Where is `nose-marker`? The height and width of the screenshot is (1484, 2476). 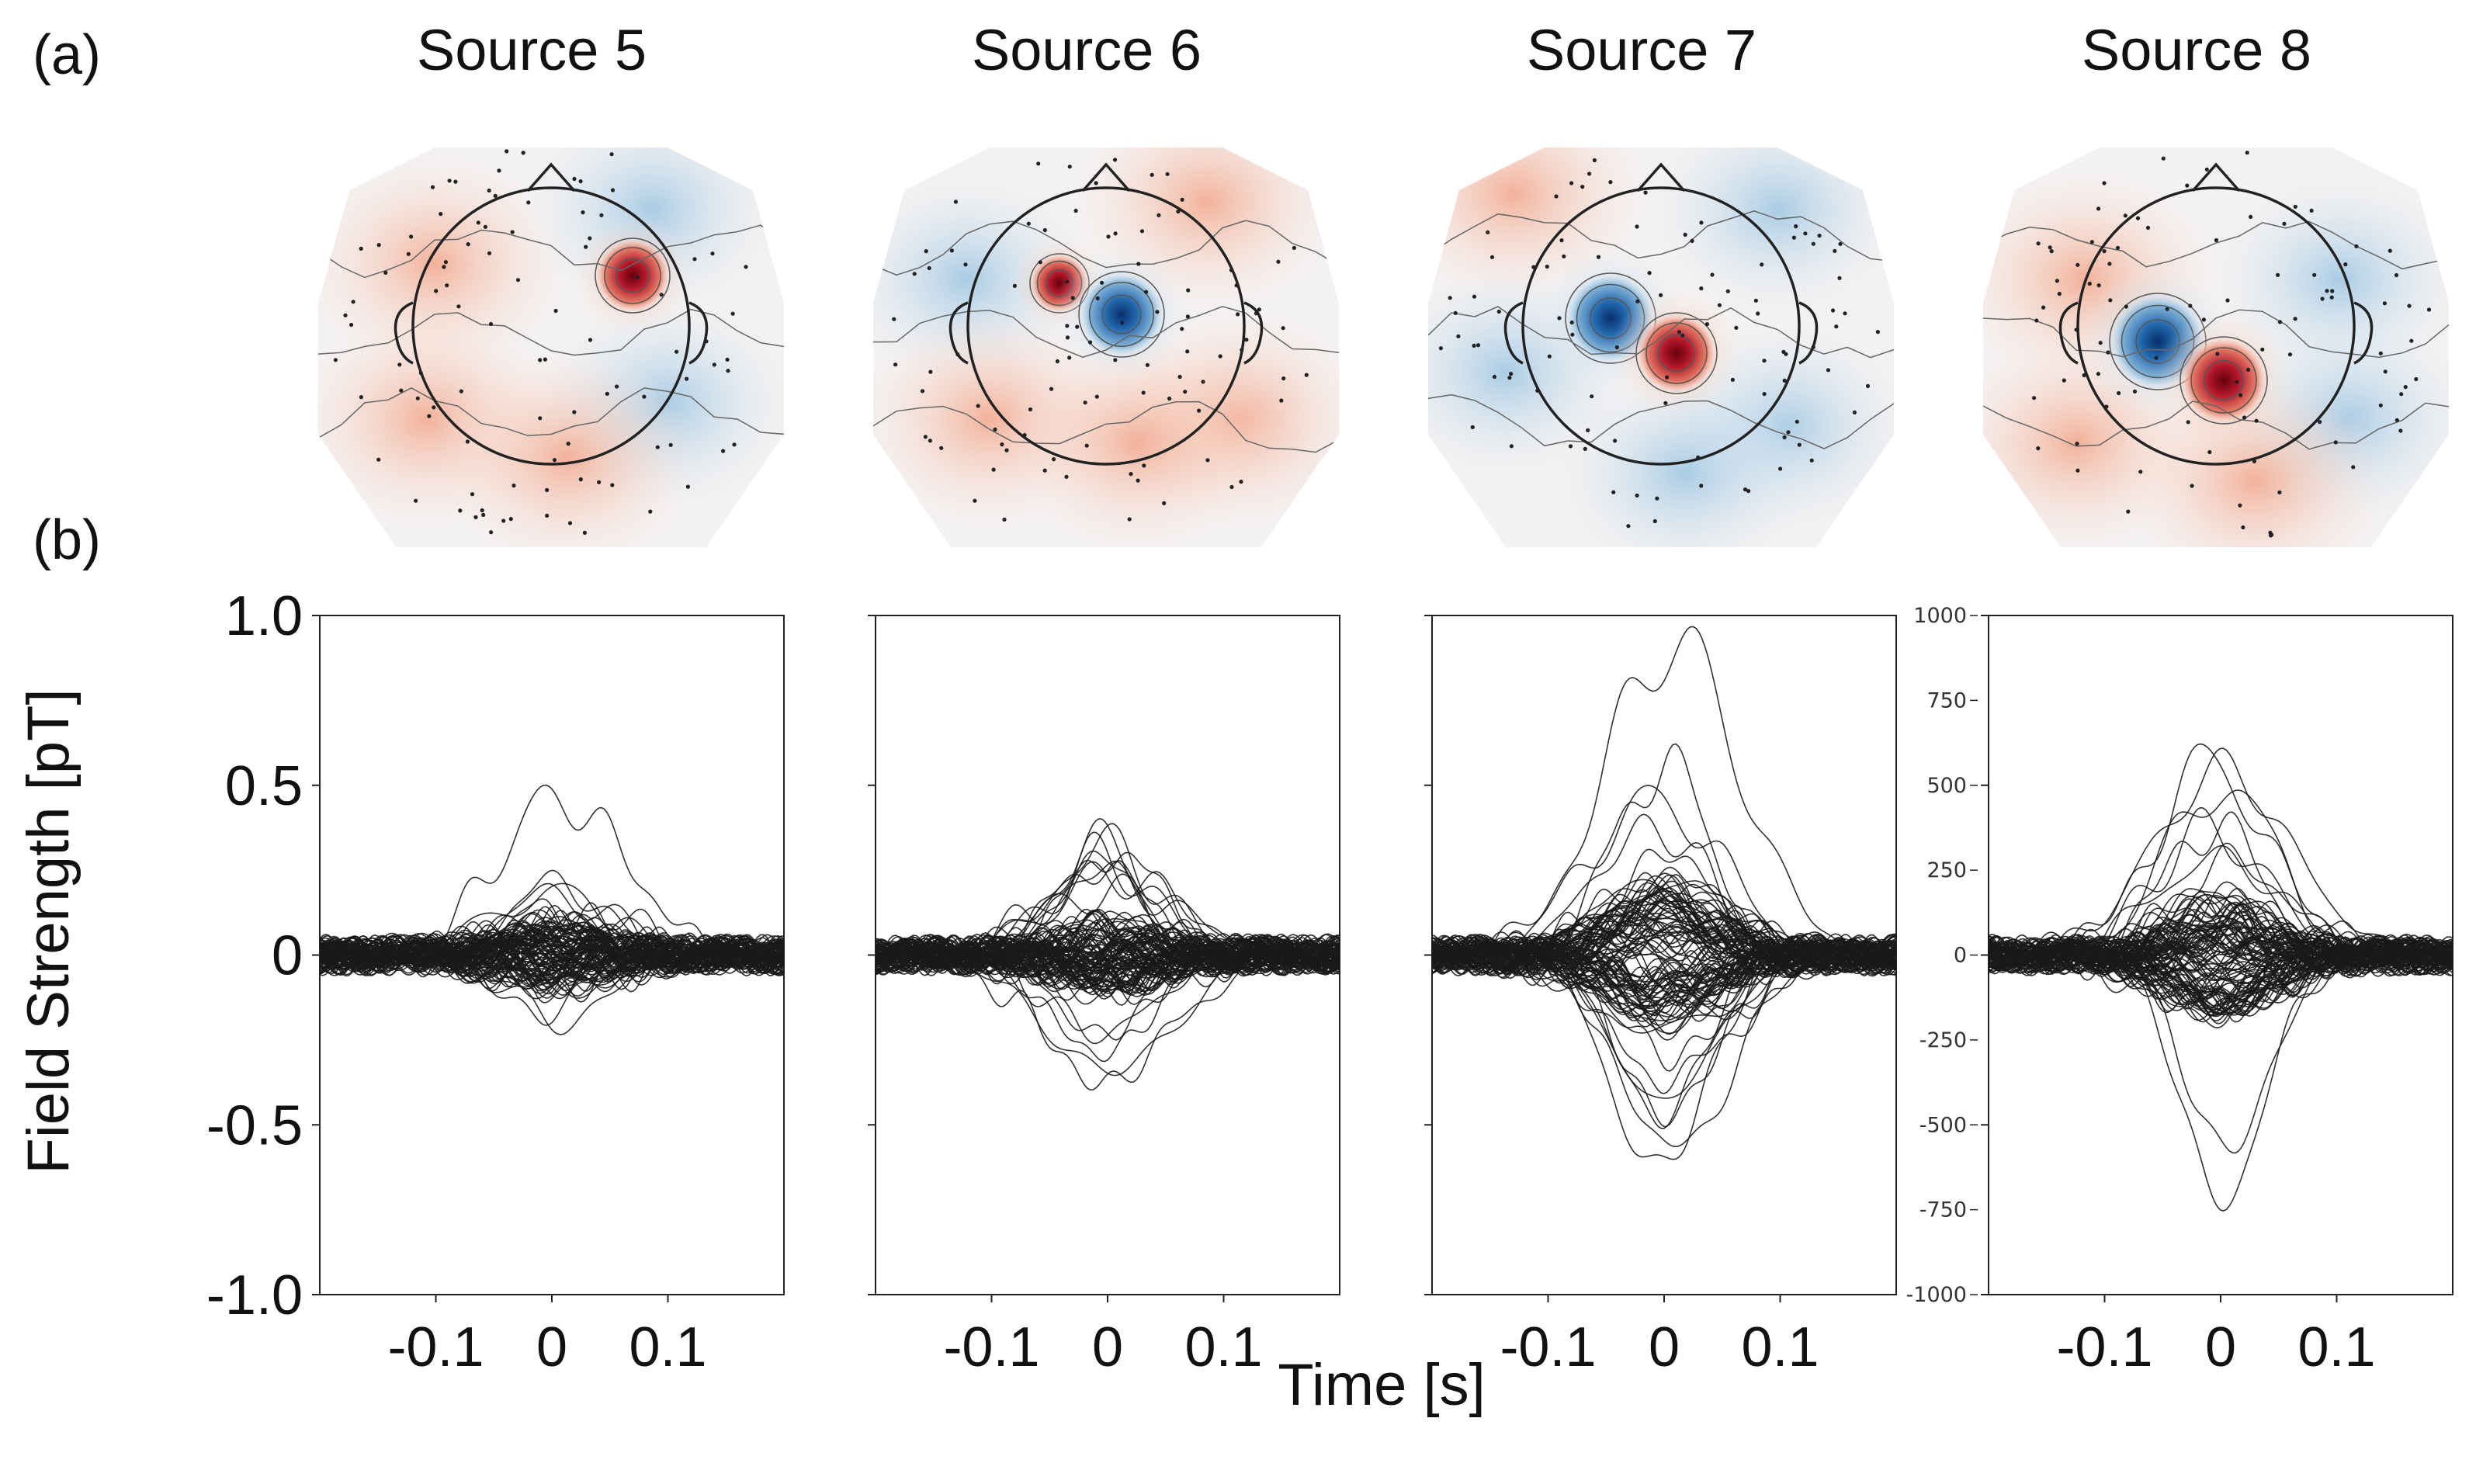 nose-marker is located at coordinates (1106, 177).